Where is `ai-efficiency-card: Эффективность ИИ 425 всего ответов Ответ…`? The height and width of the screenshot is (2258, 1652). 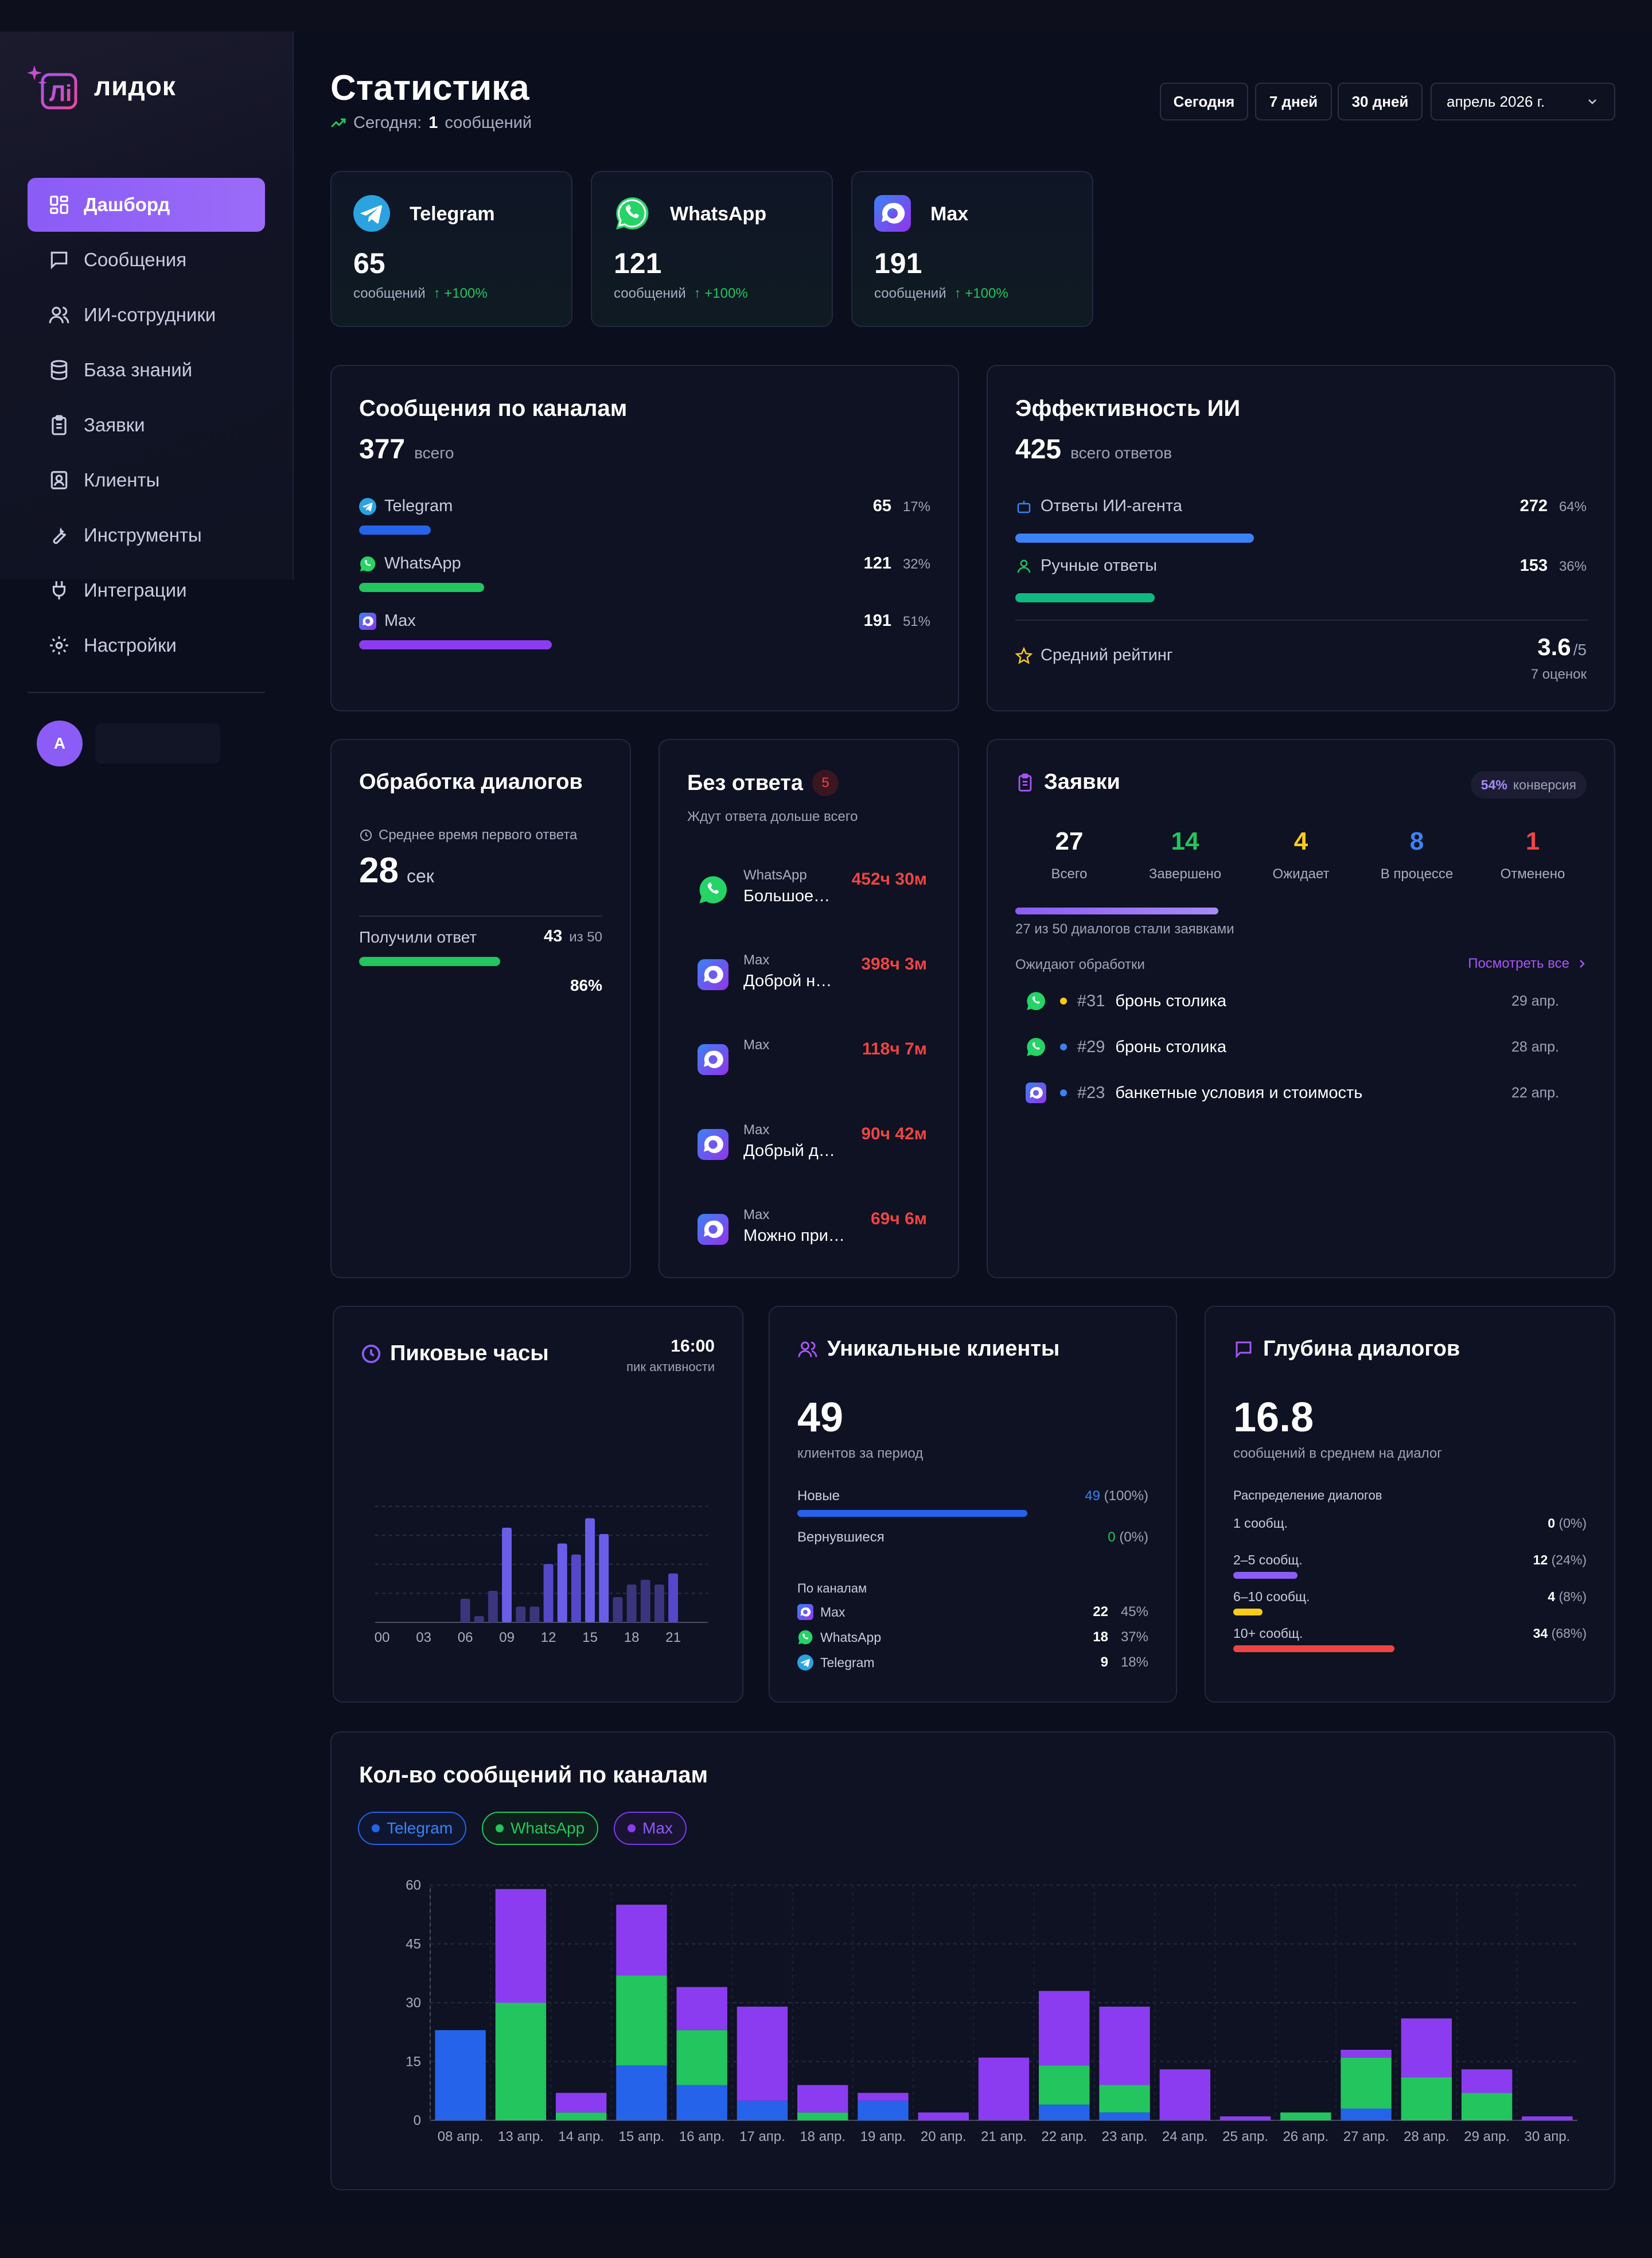 ai-efficiency-card: Эффективность ИИ 425 всего ответов Ответ… is located at coordinates (1301, 538).